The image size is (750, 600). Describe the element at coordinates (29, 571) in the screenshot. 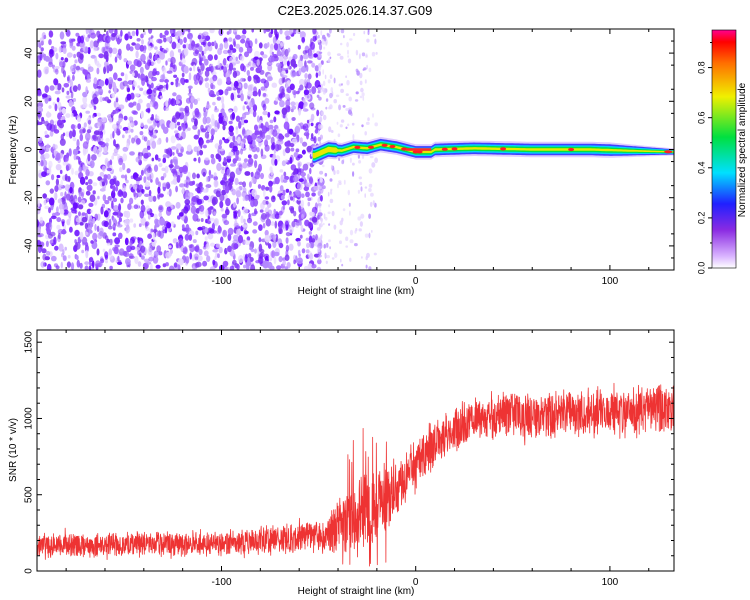

I see `y-tick-label: 0` at that location.